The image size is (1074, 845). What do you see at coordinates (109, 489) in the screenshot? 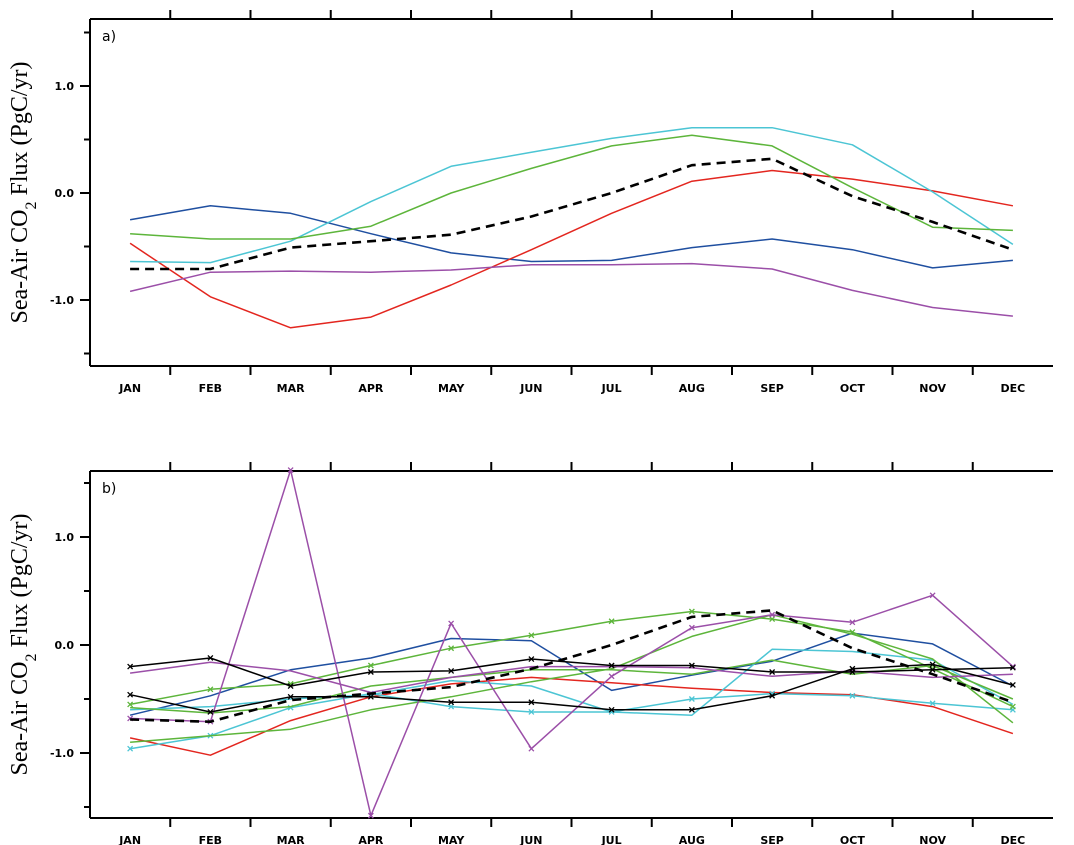
I see `panel-label: b)` at bounding box center [109, 489].